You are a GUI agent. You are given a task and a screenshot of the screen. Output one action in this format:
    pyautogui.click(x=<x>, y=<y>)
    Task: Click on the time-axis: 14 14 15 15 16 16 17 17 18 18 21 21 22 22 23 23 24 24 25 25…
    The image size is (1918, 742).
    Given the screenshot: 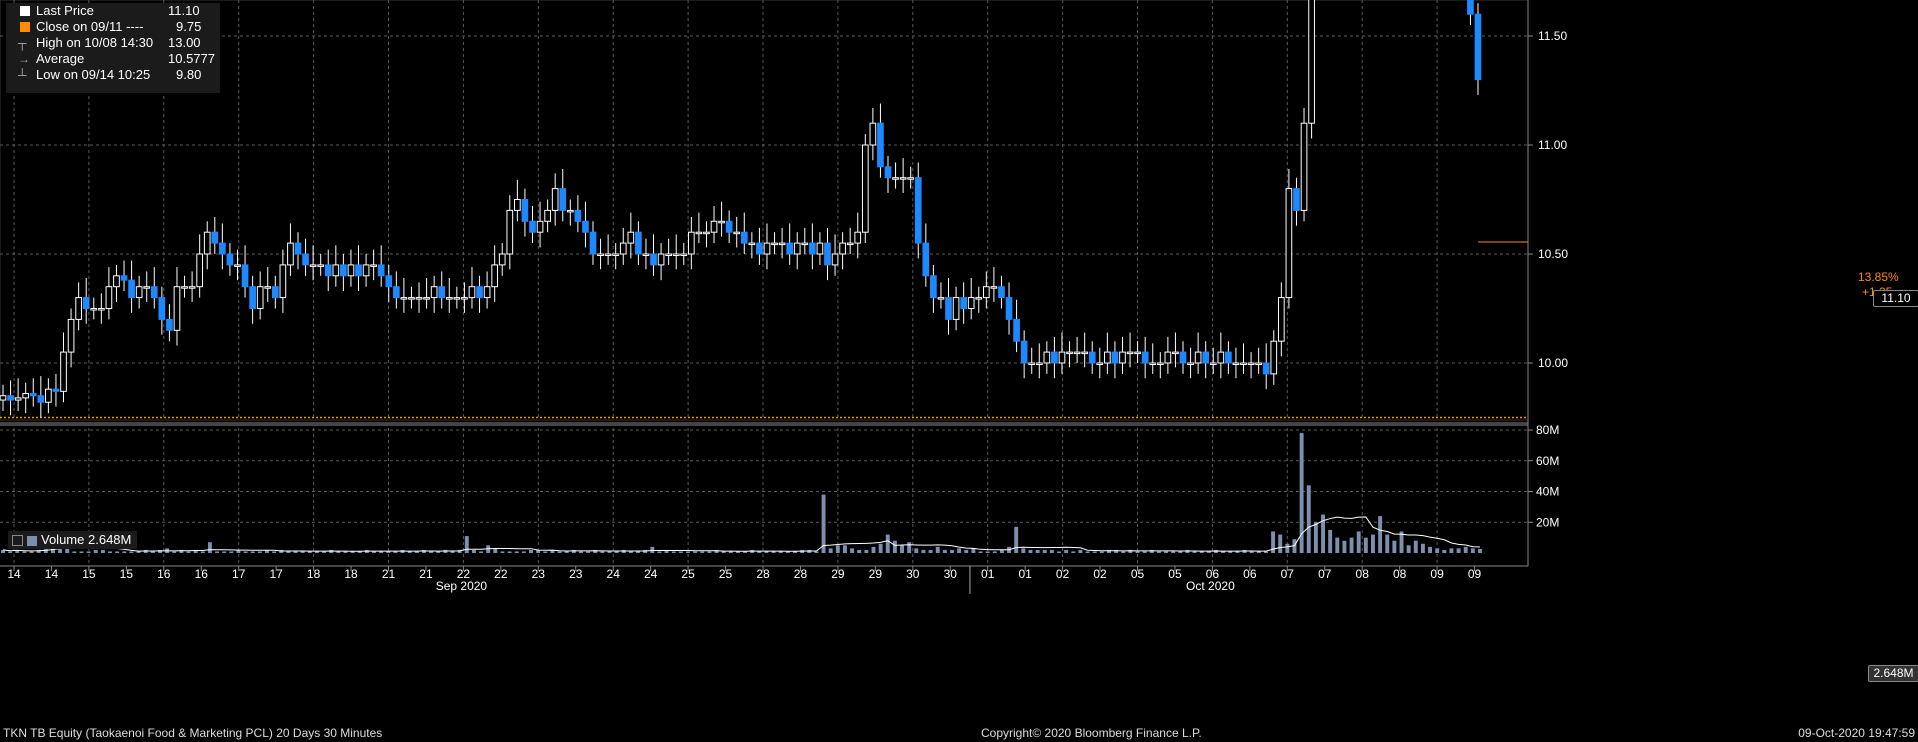 What is the action you would take?
    pyautogui.click(x=744, y=580)
    